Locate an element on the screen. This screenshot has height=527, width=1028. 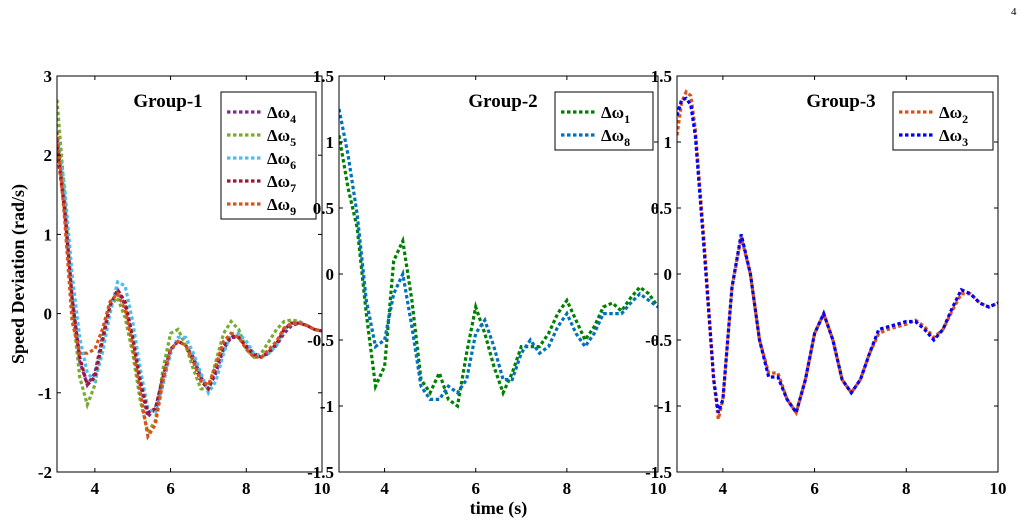
legend-entry: Δω8 is located at coordinates (615, 137).